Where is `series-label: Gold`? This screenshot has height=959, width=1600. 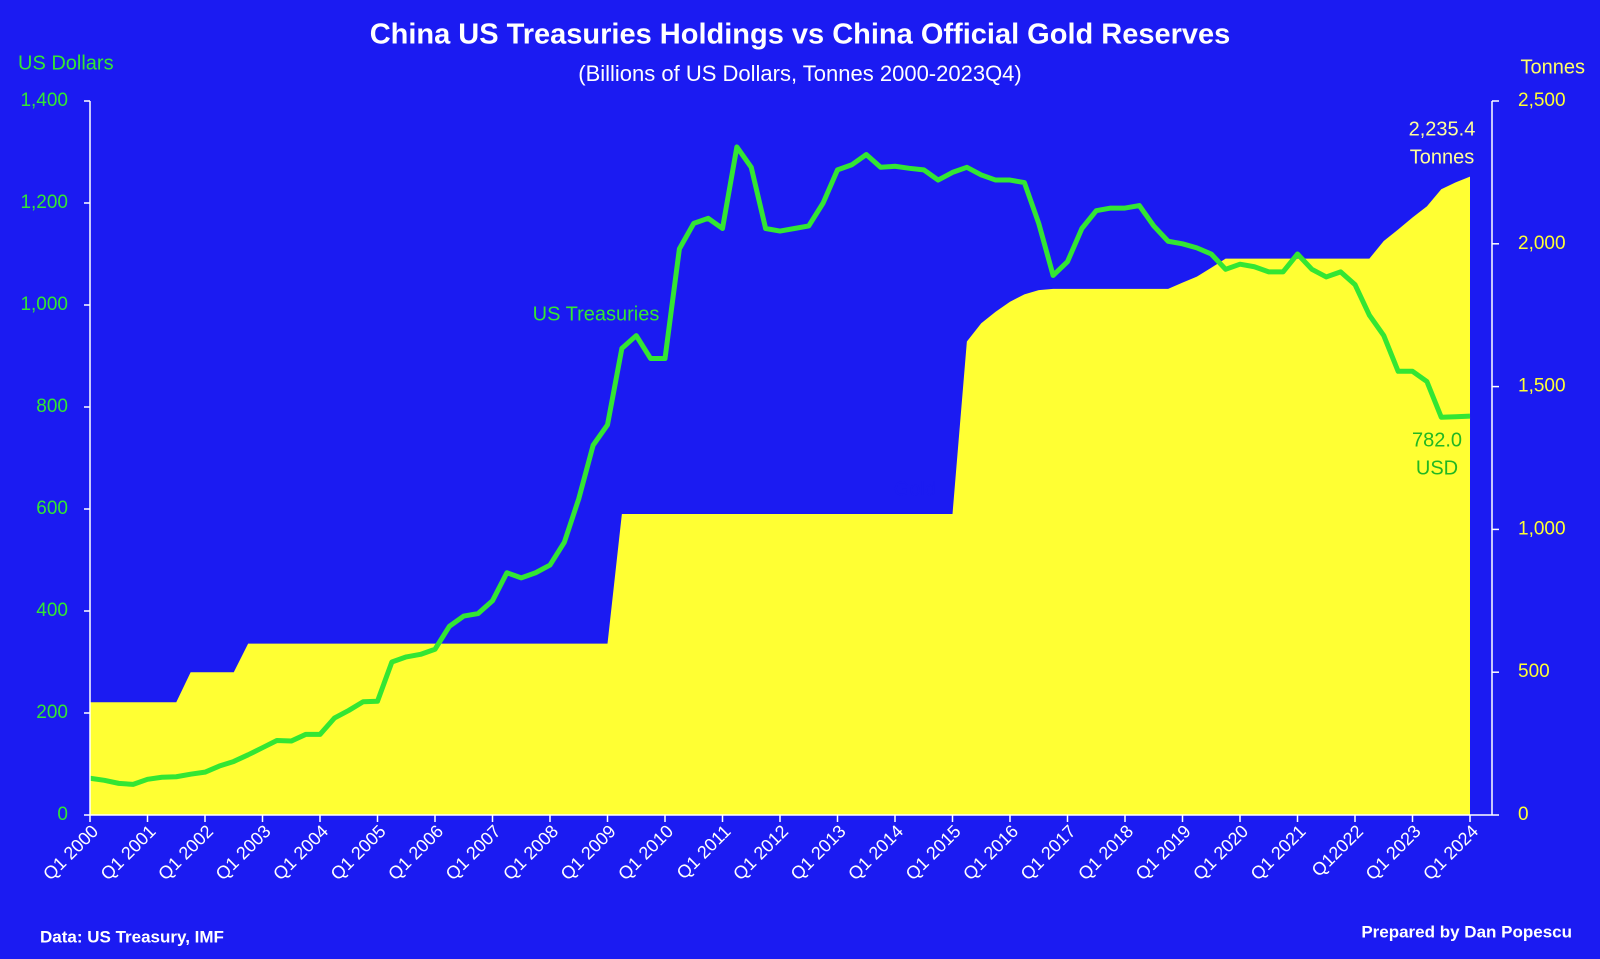 series-label: Gold is located at coordinates (915, 489).